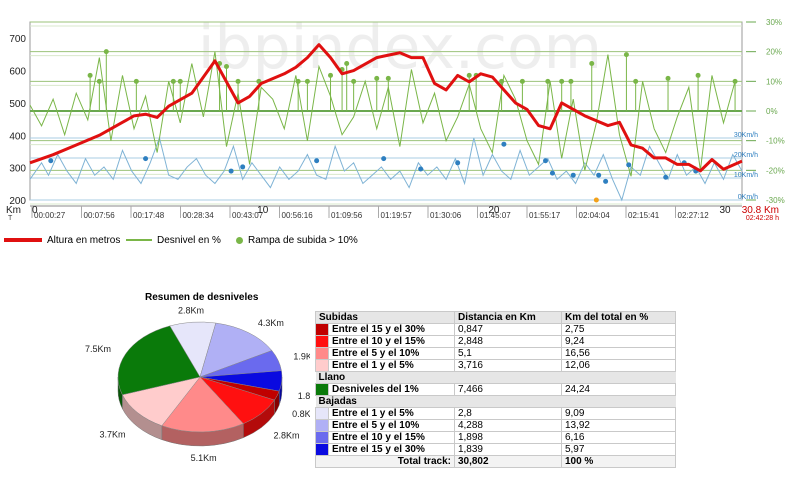 The image size is (800, 483). I want to click on legend-item-rampa: Rampa de subida > 10%, so click(297, 240).